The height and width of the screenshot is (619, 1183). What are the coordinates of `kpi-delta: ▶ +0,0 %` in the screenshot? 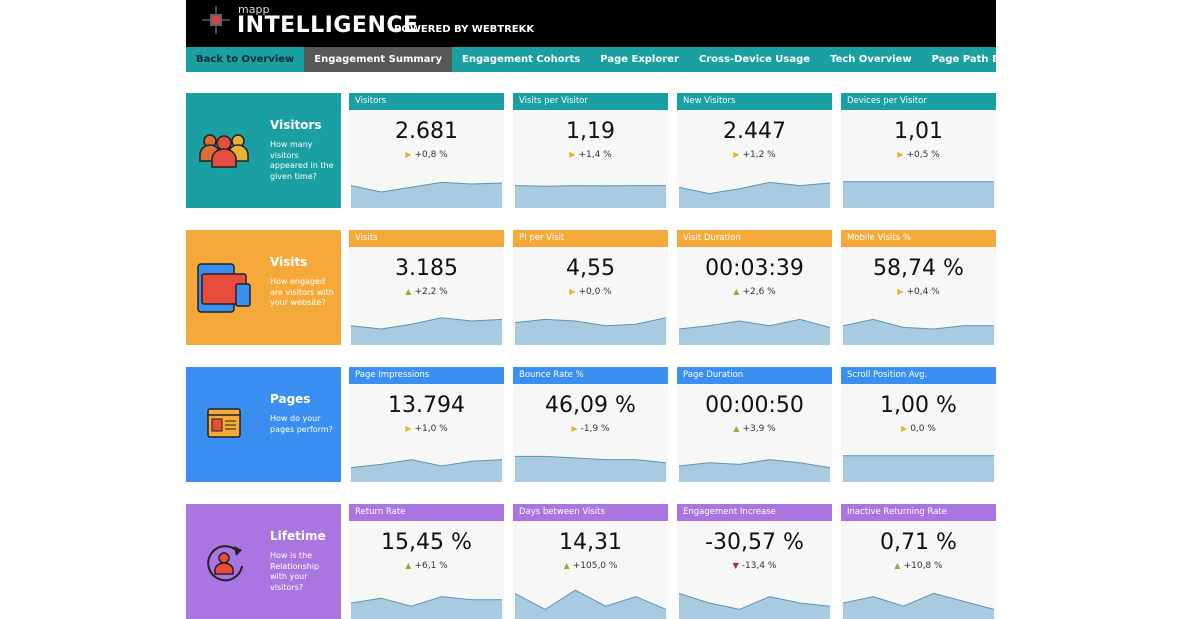 It's located at (590, 292).